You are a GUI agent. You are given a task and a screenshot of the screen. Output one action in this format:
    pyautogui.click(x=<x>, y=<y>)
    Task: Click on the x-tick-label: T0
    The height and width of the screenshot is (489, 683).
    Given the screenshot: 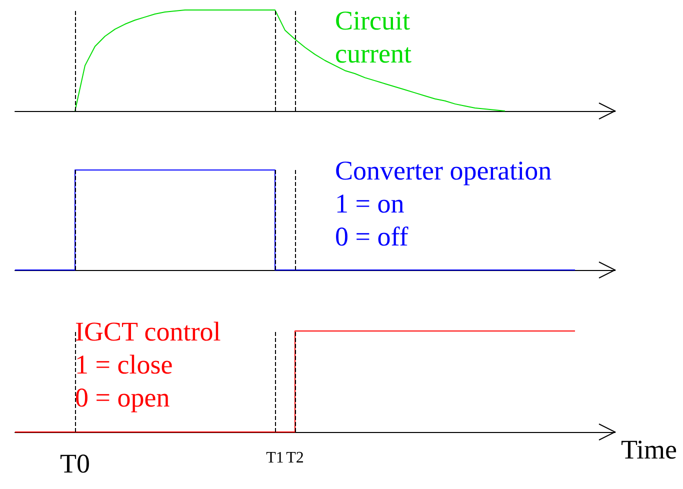 What is the action you would take?
    pyautogui.click(x=75, y=463)
    